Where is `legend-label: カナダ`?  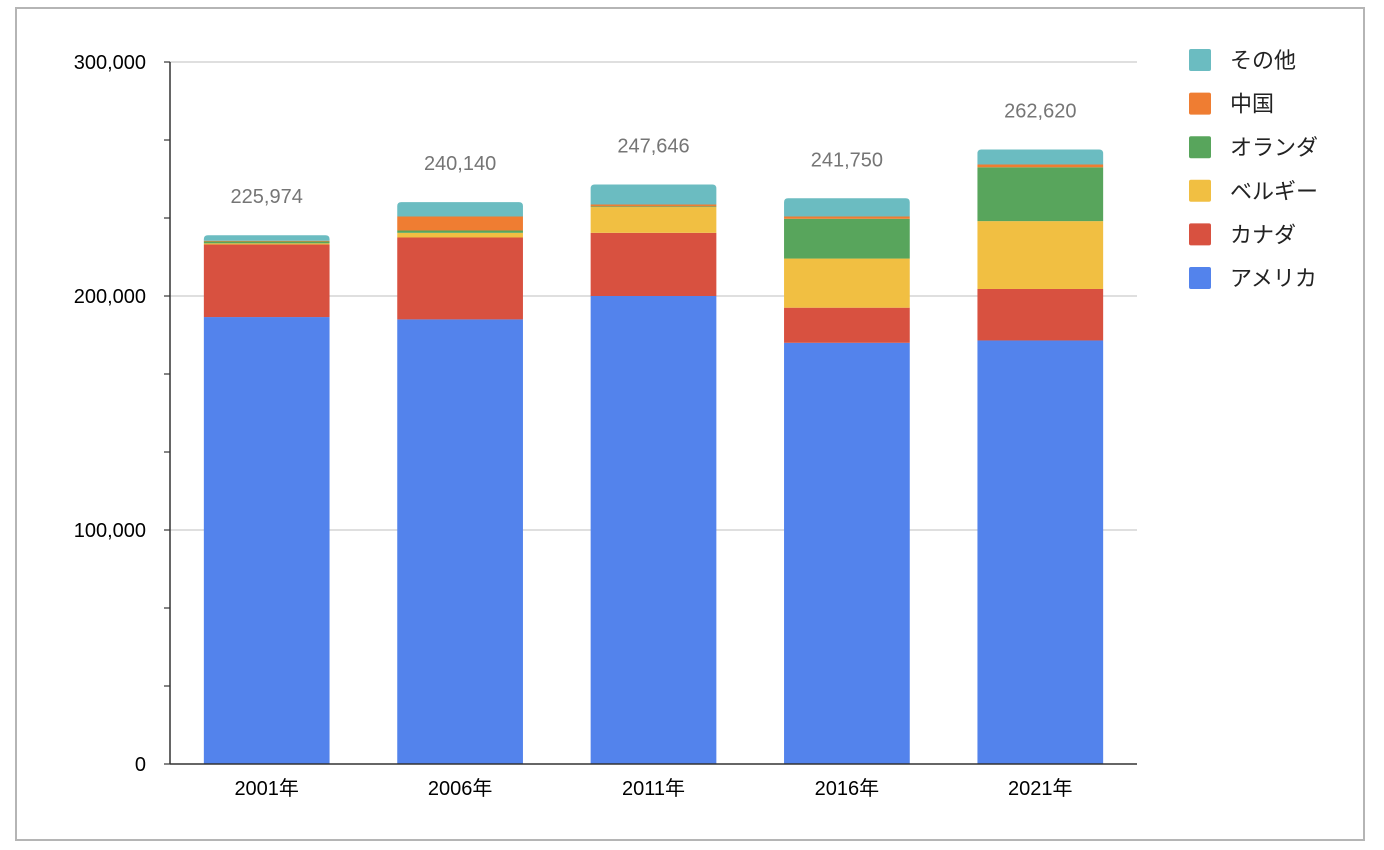 legend-label: カナダ is located at coordinates (1263, 234).